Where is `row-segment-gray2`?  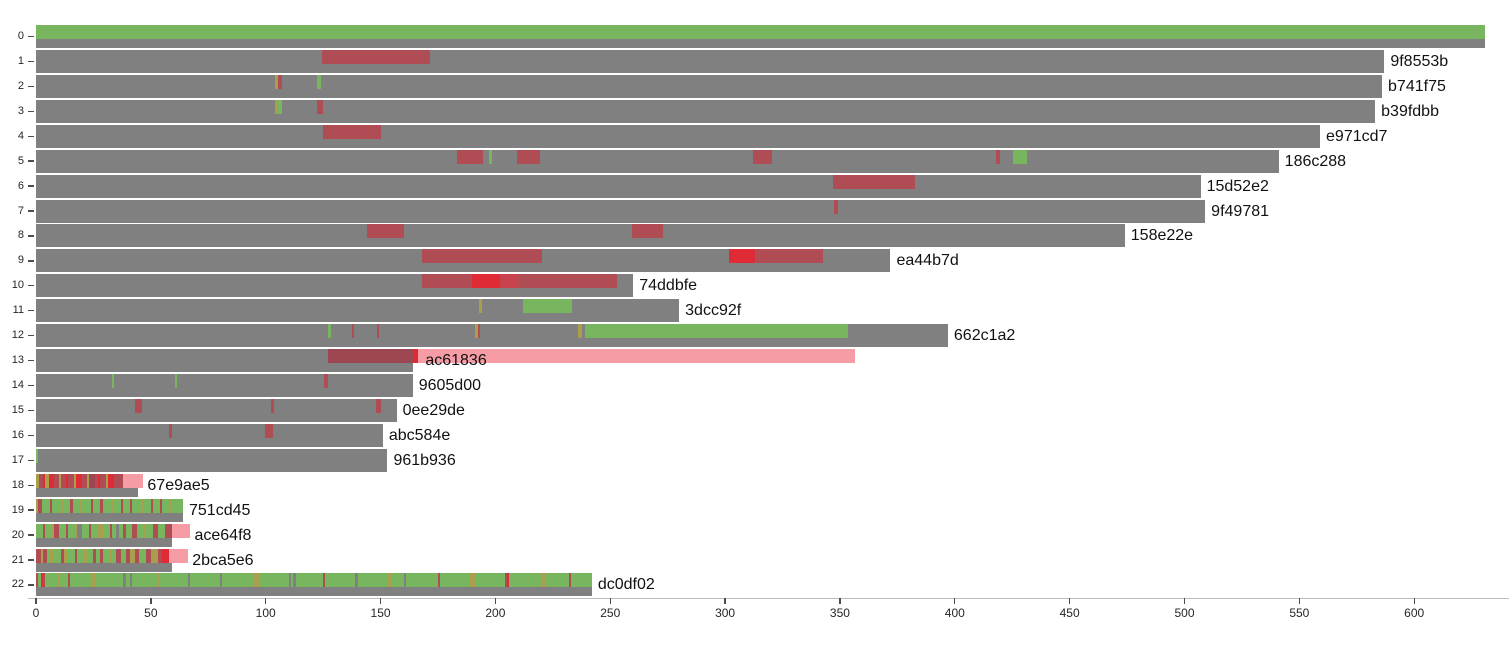 row-segment-gray2 is located at coordinates (221, 580).